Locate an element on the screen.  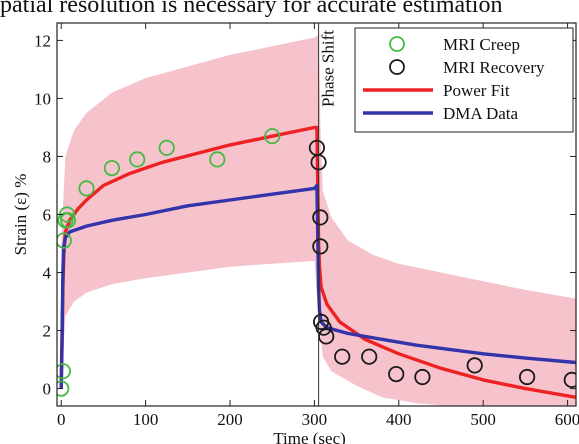
x-tick-label: 0 is located at coordinates (61, 419).